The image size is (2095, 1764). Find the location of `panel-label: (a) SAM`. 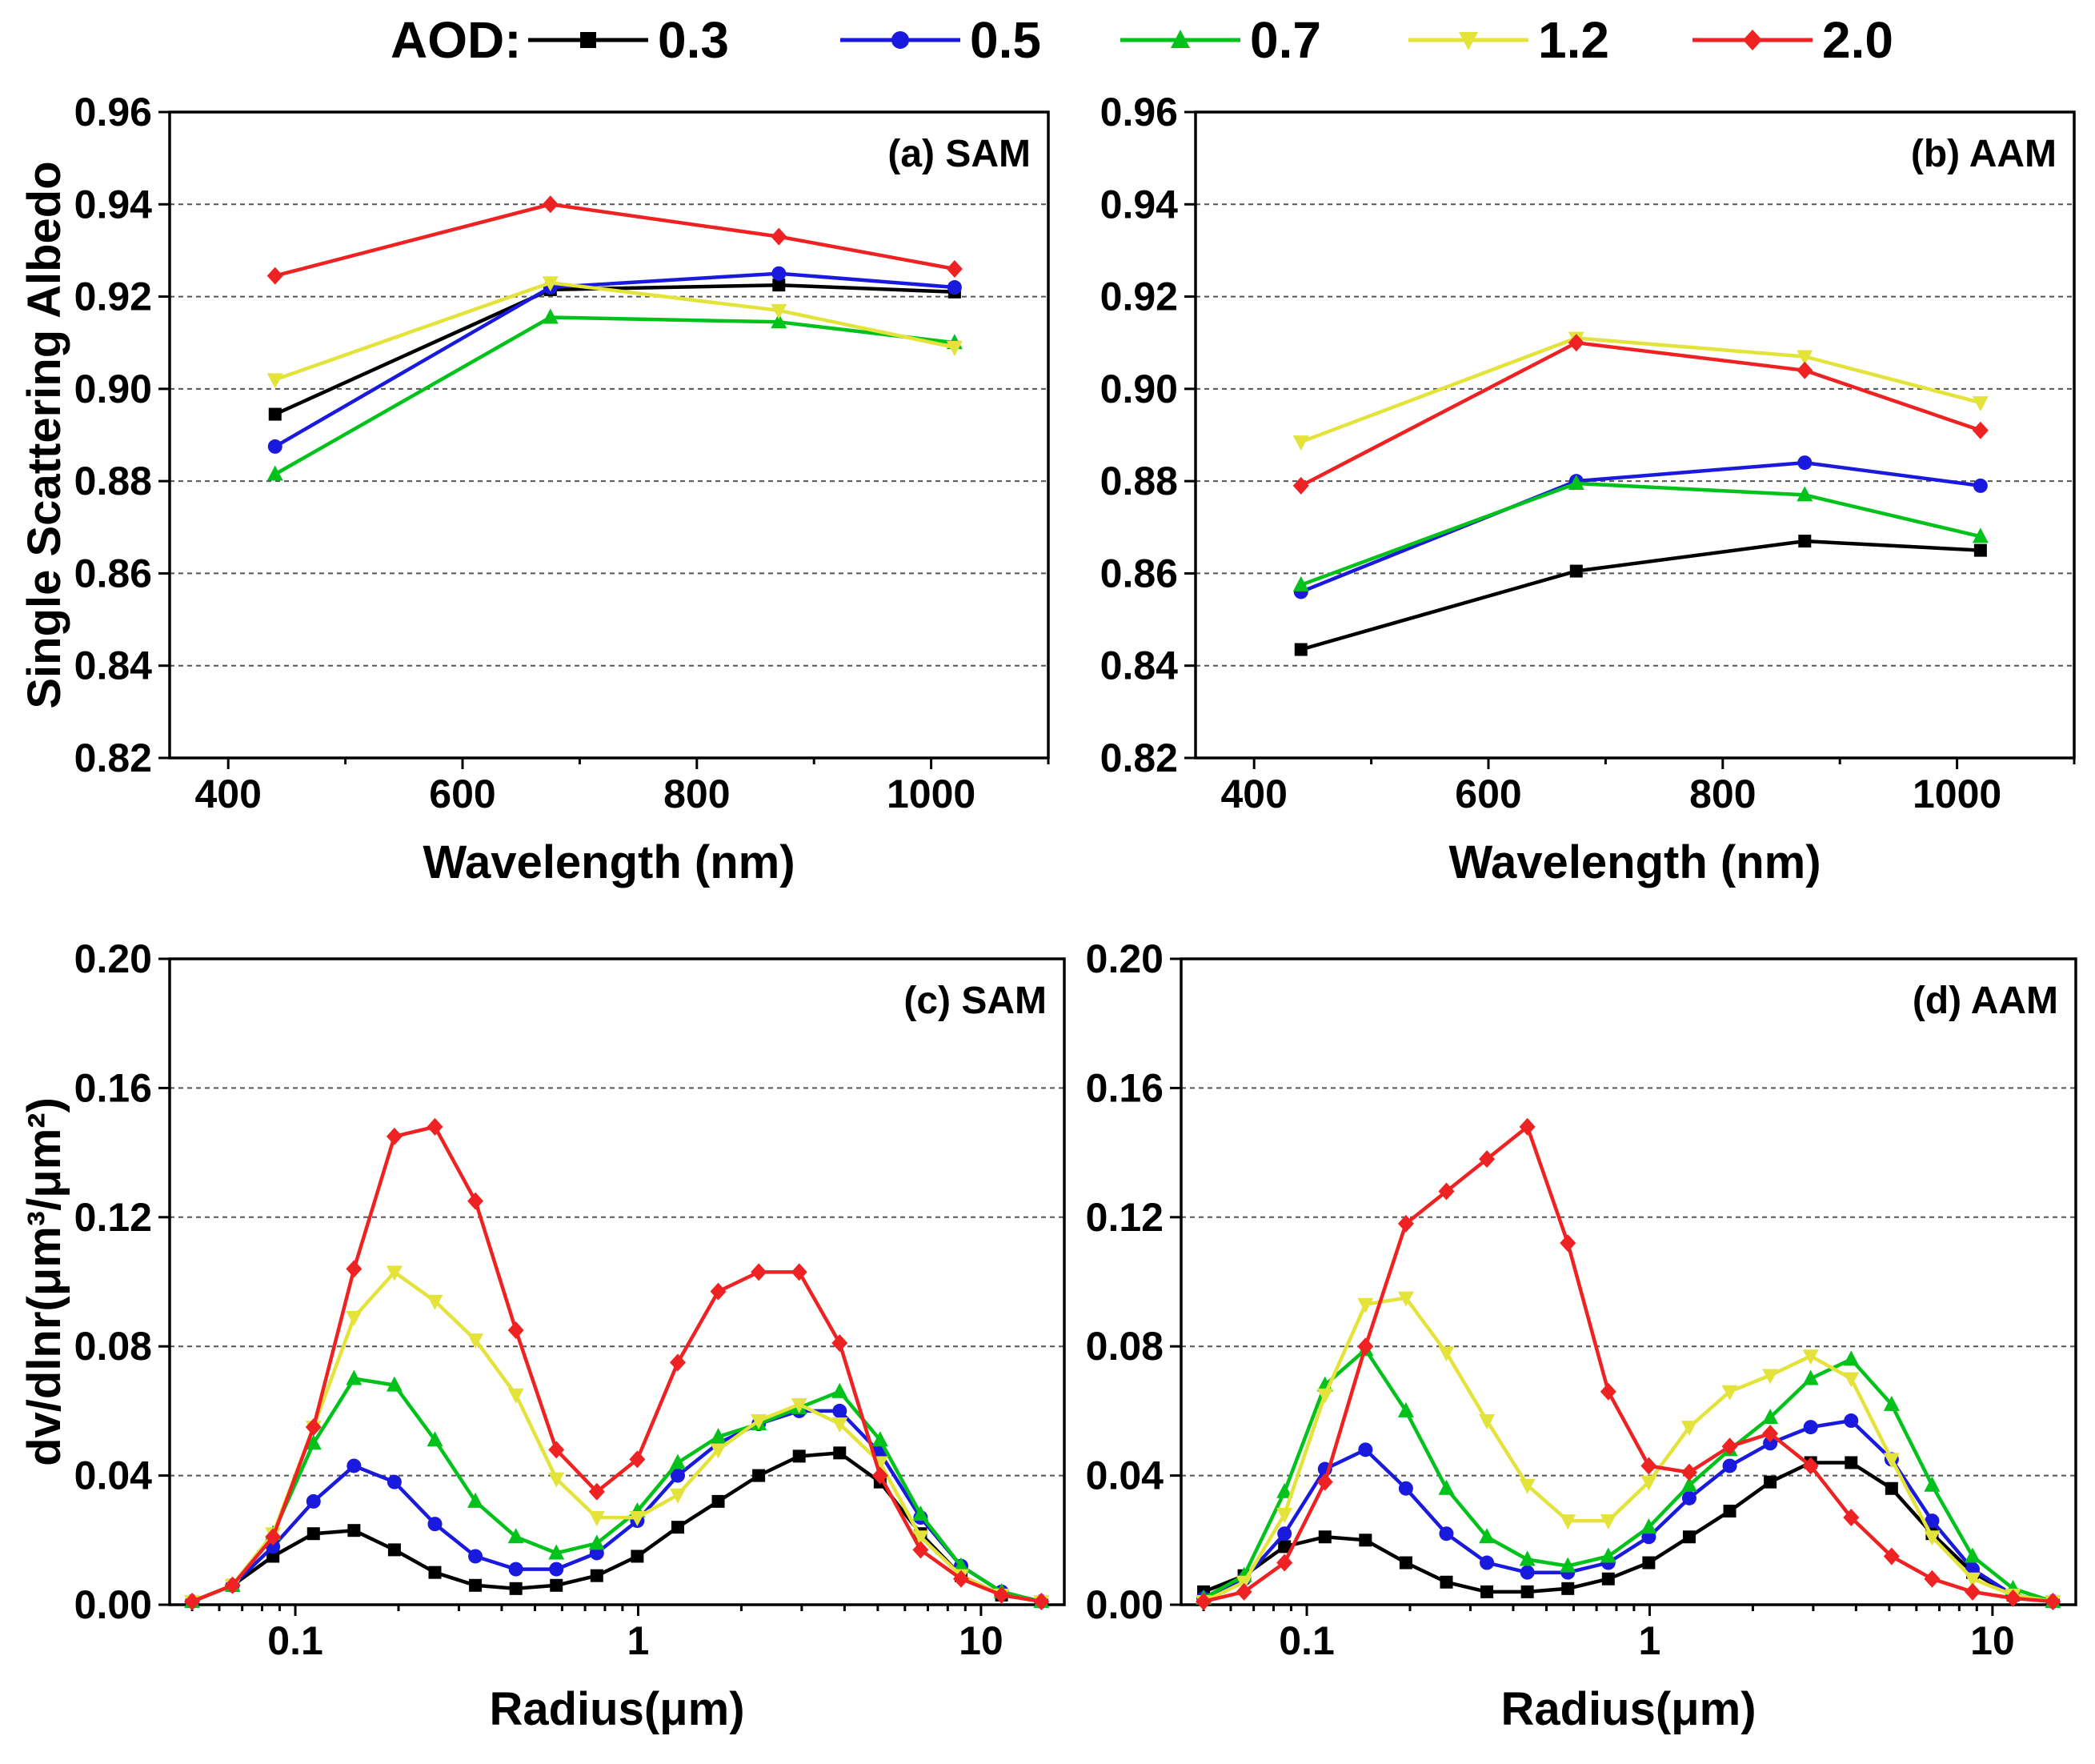

panel-label: (a) SAM is located at coordinates (959, 154).